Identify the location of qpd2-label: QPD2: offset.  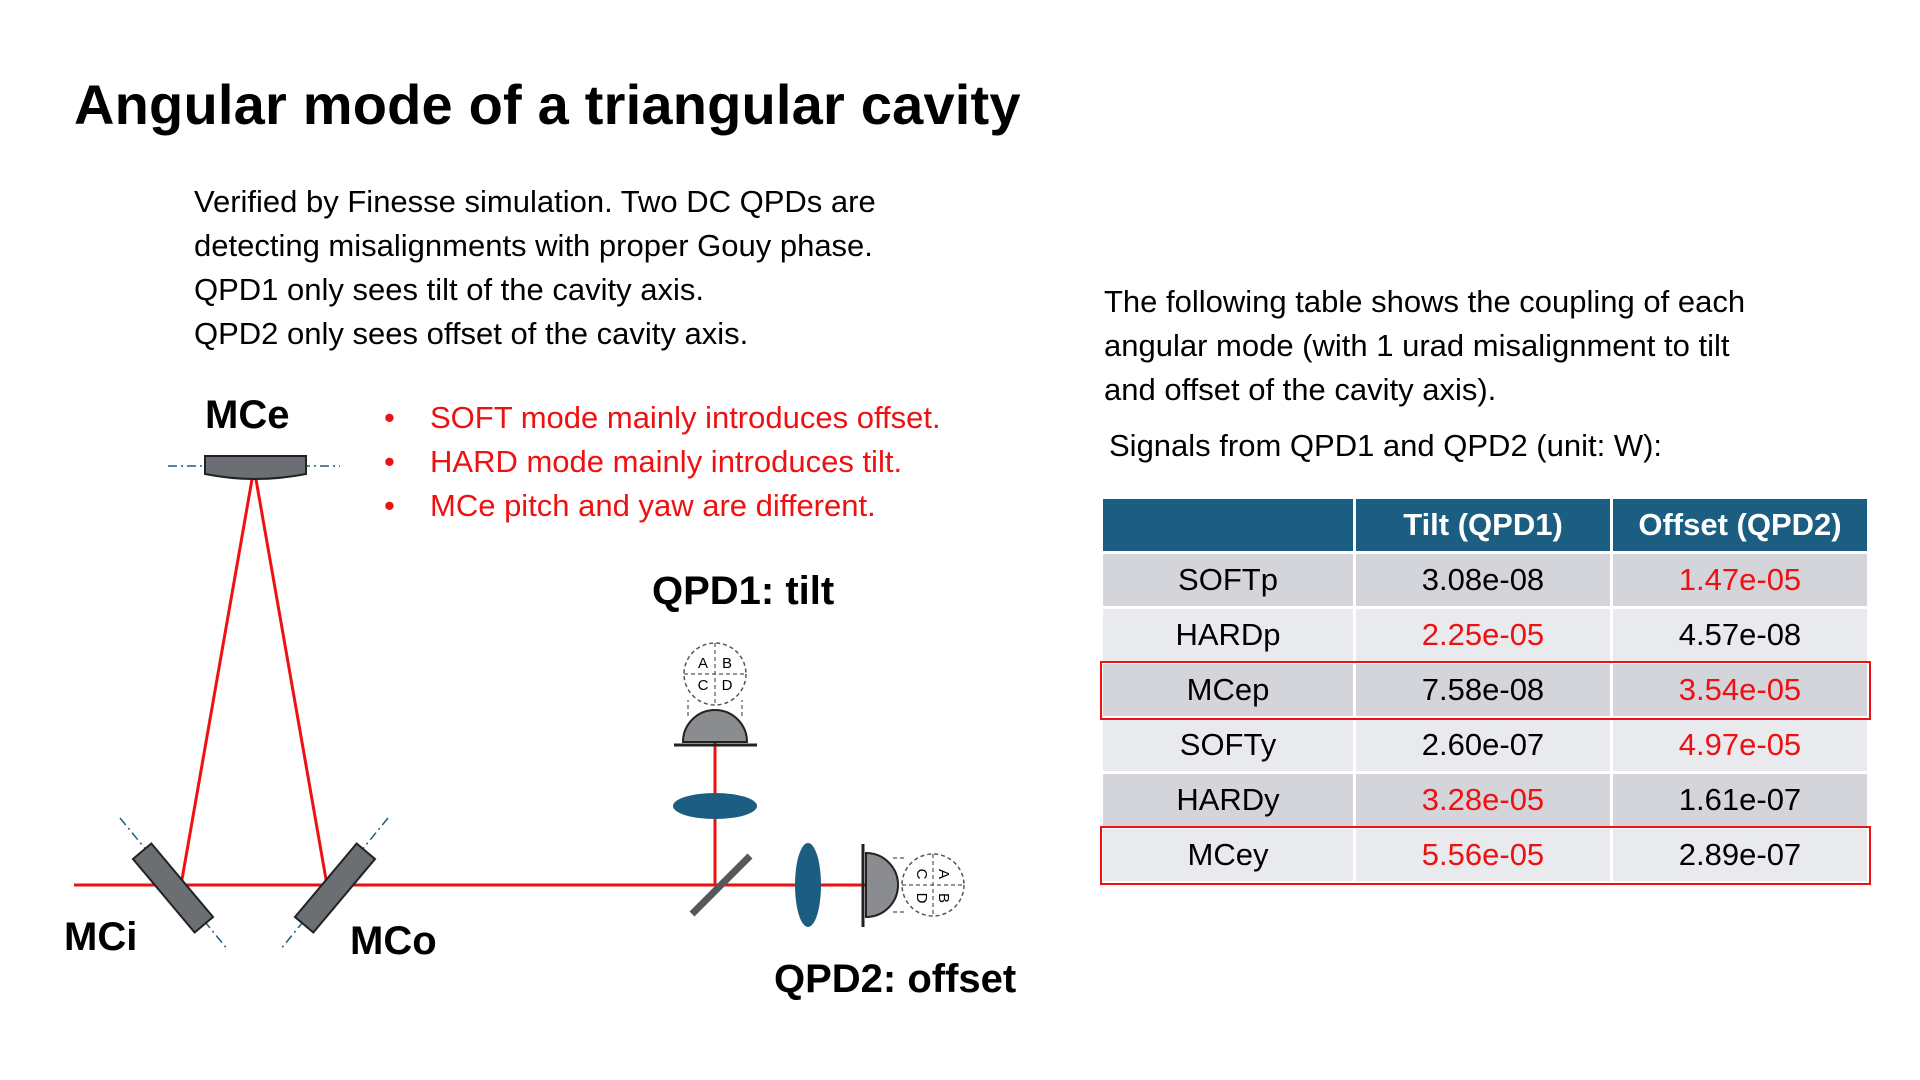
(895, 979).